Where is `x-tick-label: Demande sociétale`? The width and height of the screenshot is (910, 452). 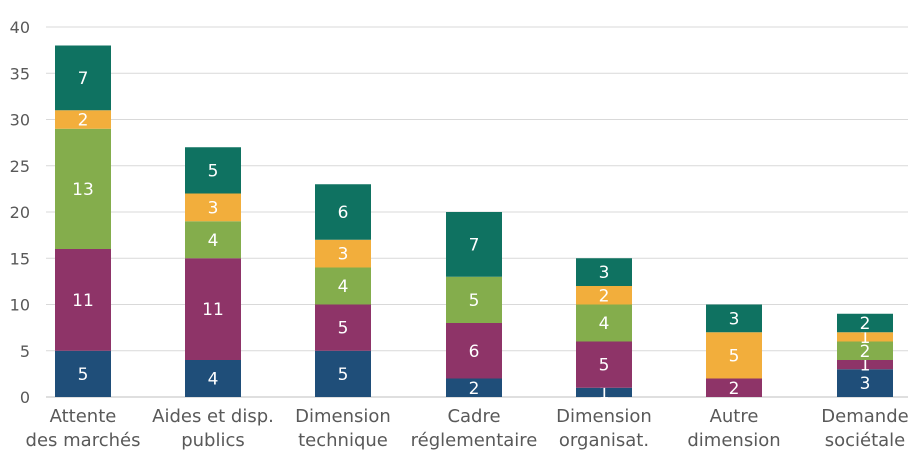 x-tick-label: Demande sociétale is located at coordinates (864, 428).